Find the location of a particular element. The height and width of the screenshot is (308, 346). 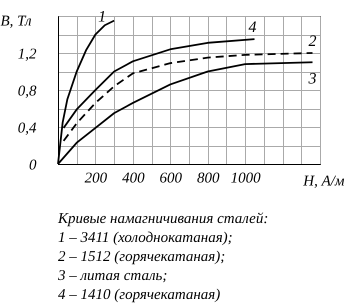

text: 4 – 1410 (горячекатаная) is located at coordinates (140, 295).